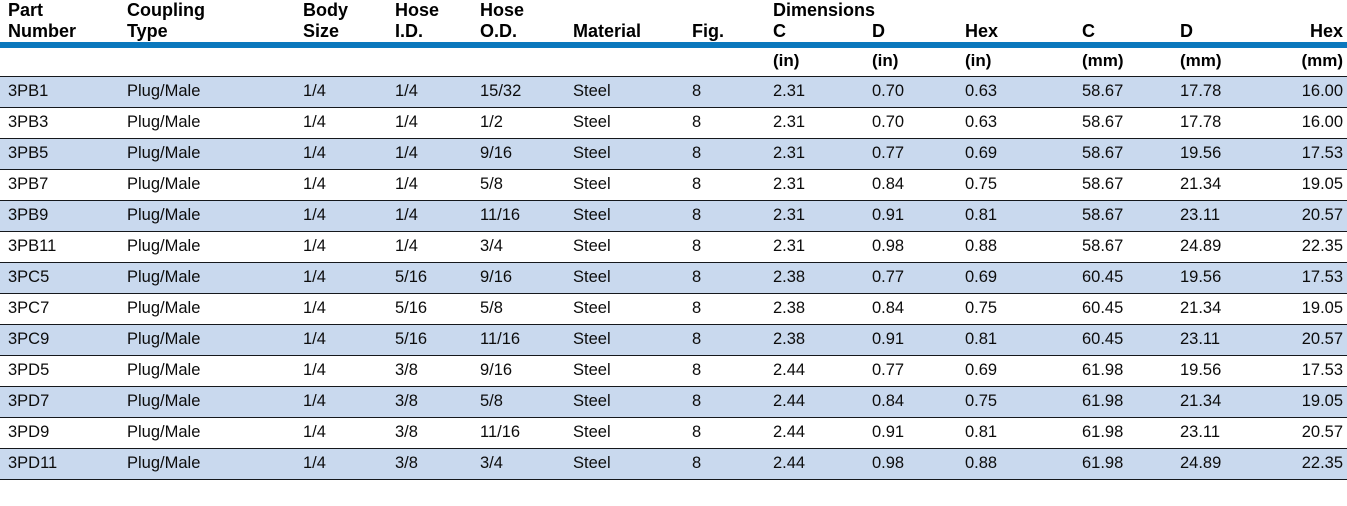  I want to click on cell-hose_od: 15/32, so click(526, 92).